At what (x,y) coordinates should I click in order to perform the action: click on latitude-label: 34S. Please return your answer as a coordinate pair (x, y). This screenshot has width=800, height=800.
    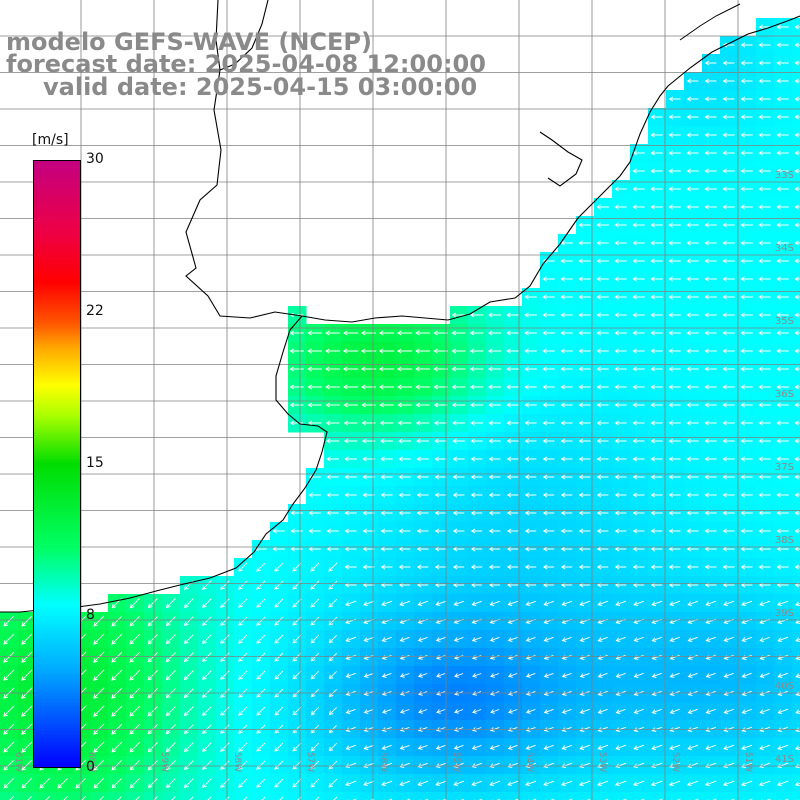
    Looking at the image, I should click on (784, 248).